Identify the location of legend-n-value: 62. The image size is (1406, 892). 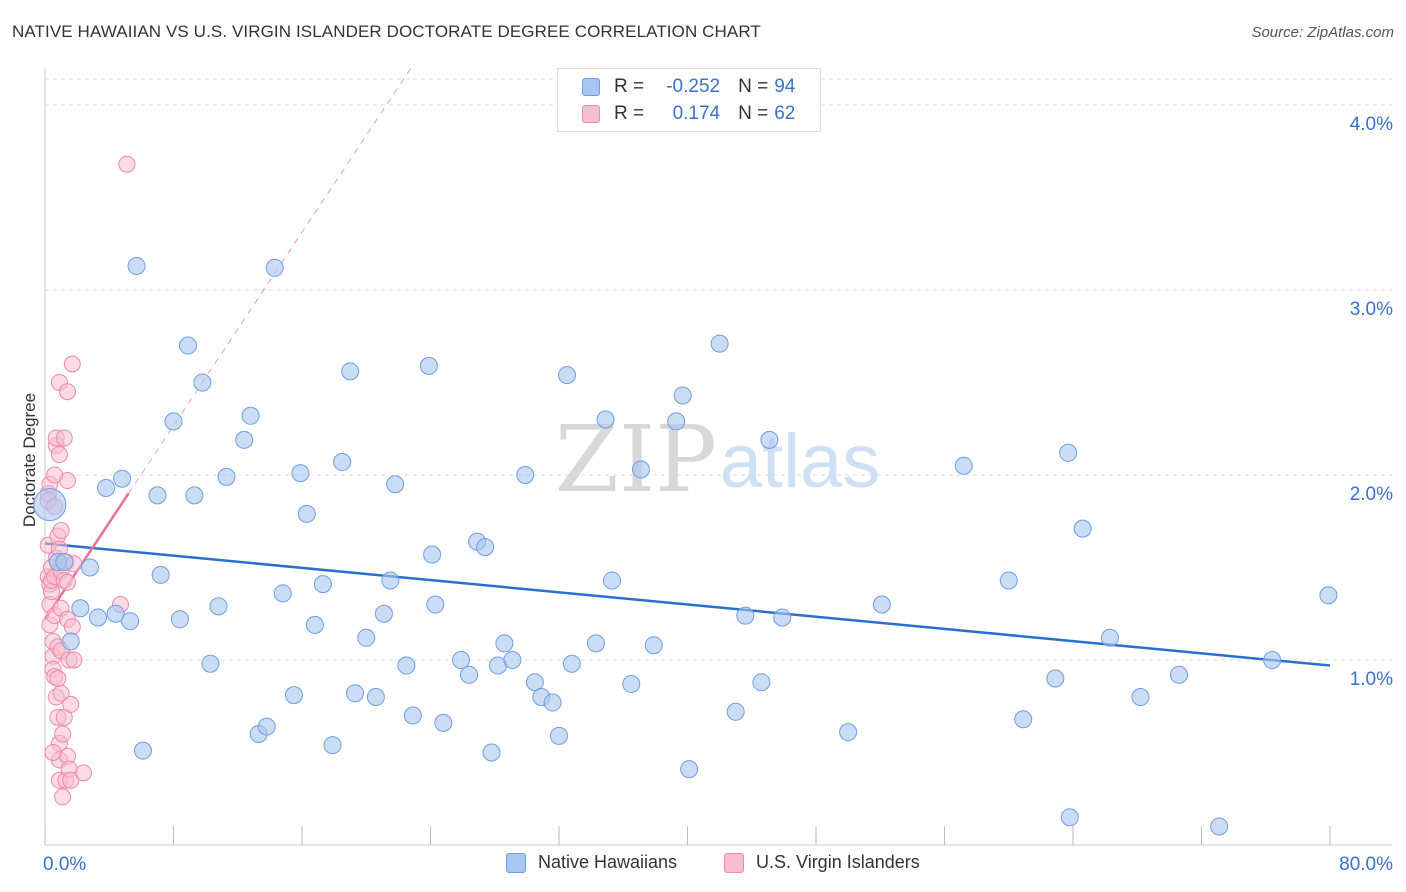
(785, 113).